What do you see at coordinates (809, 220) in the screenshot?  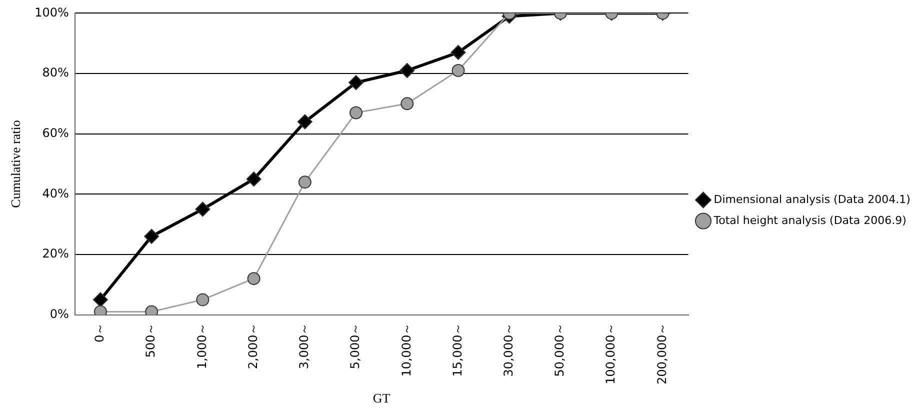 I see `legend-label: Total height analysis (Data 2006.9)` at bounding box center [809, 220].